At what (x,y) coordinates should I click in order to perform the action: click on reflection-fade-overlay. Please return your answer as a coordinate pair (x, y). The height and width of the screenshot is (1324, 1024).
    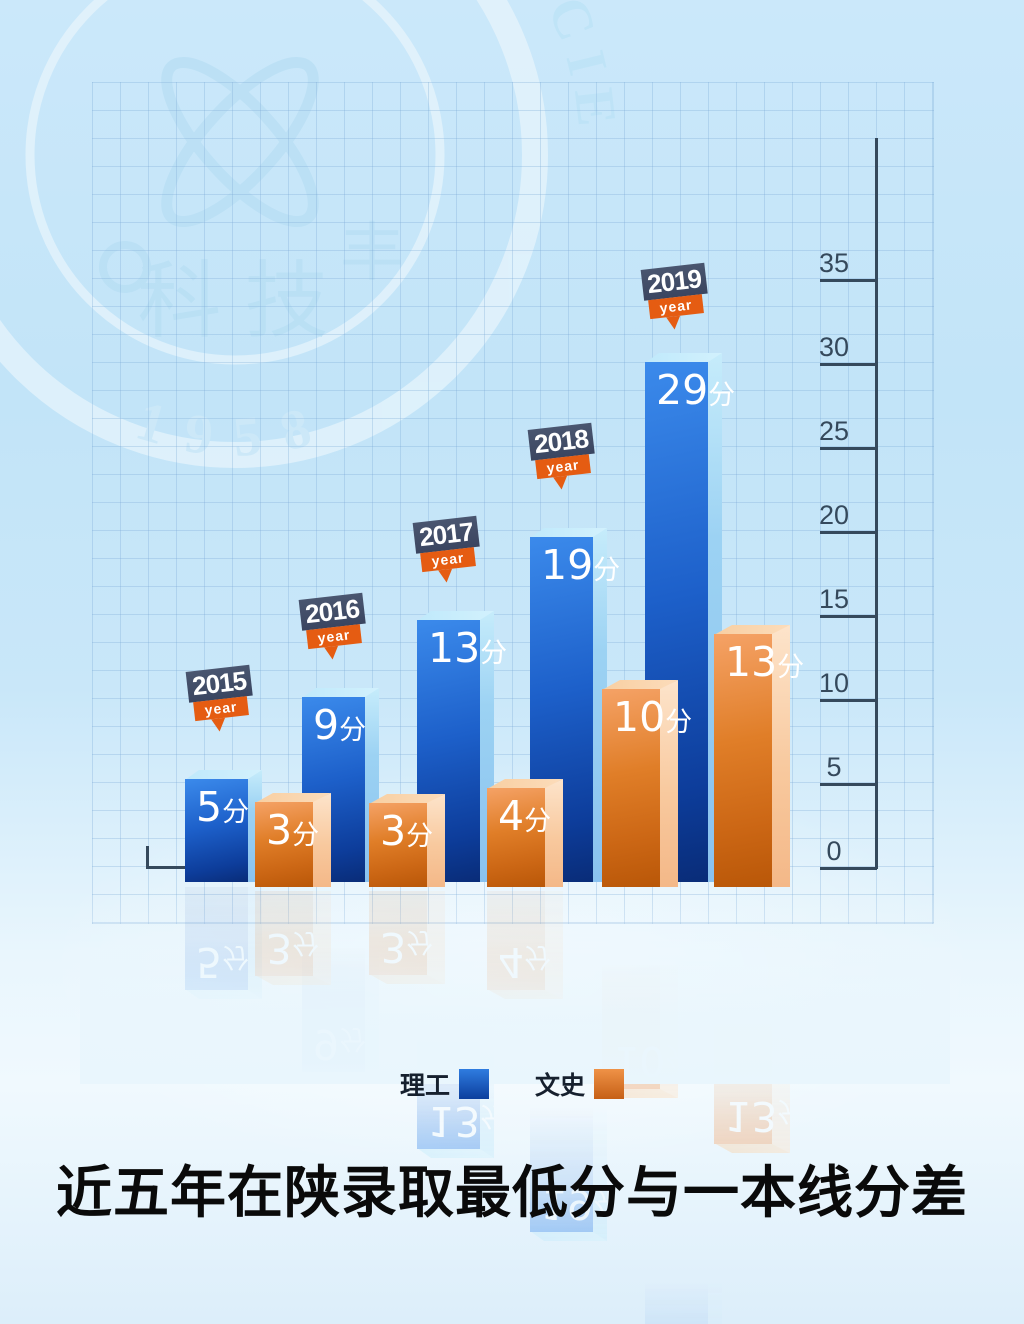
    Looking at the image, I should click on (515, 986).